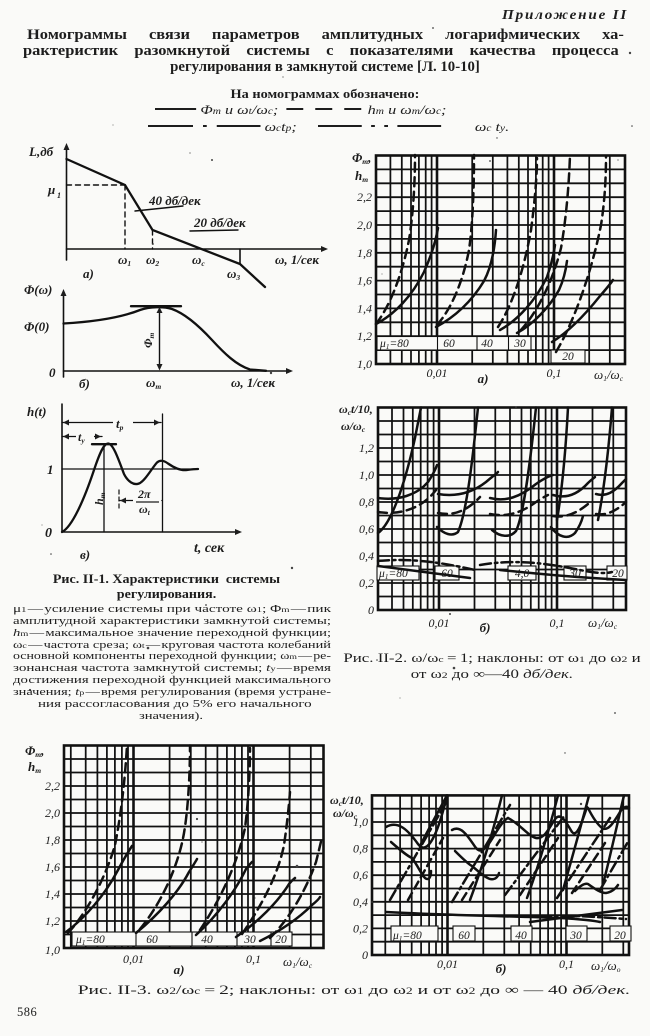 Image resolution: width=650 pixels, height=1036 pixels. What do you see at coordinates (174, 200) in the screenshot?
I see `svg-text: 40 дб/дек` at bounding box center [174, 200].